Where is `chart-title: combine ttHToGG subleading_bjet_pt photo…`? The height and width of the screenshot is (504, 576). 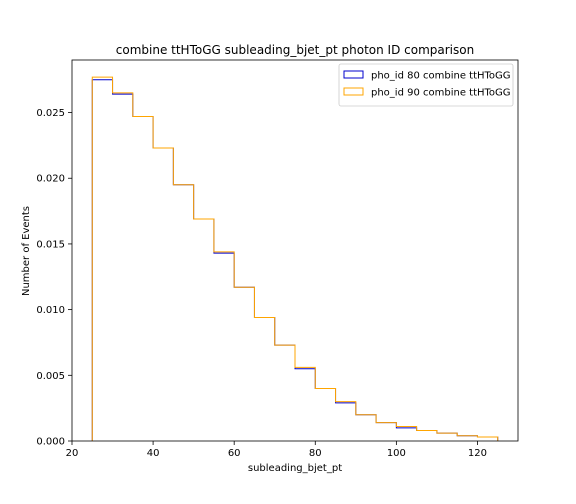
chart-title: combine ttHToGG subleading_bjet_pt photo… is located at coordinates (295, 50).